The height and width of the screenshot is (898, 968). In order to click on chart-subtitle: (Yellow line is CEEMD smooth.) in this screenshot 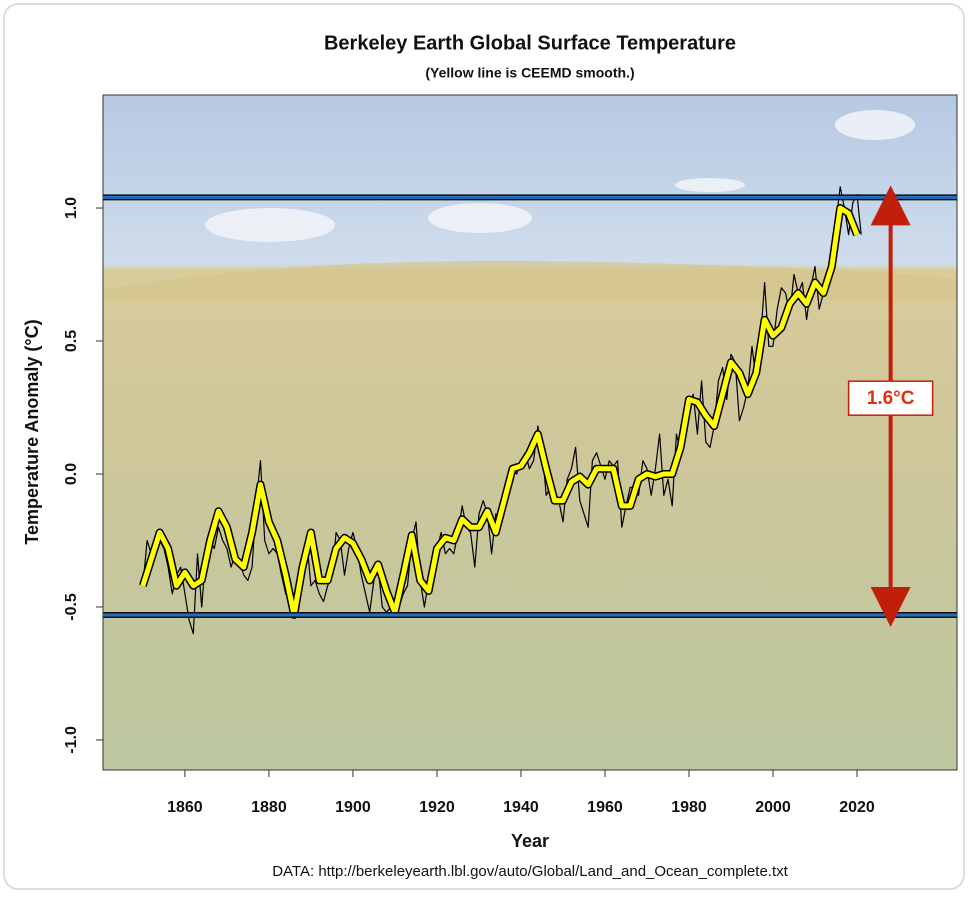, I will do `click(529, 73)`.